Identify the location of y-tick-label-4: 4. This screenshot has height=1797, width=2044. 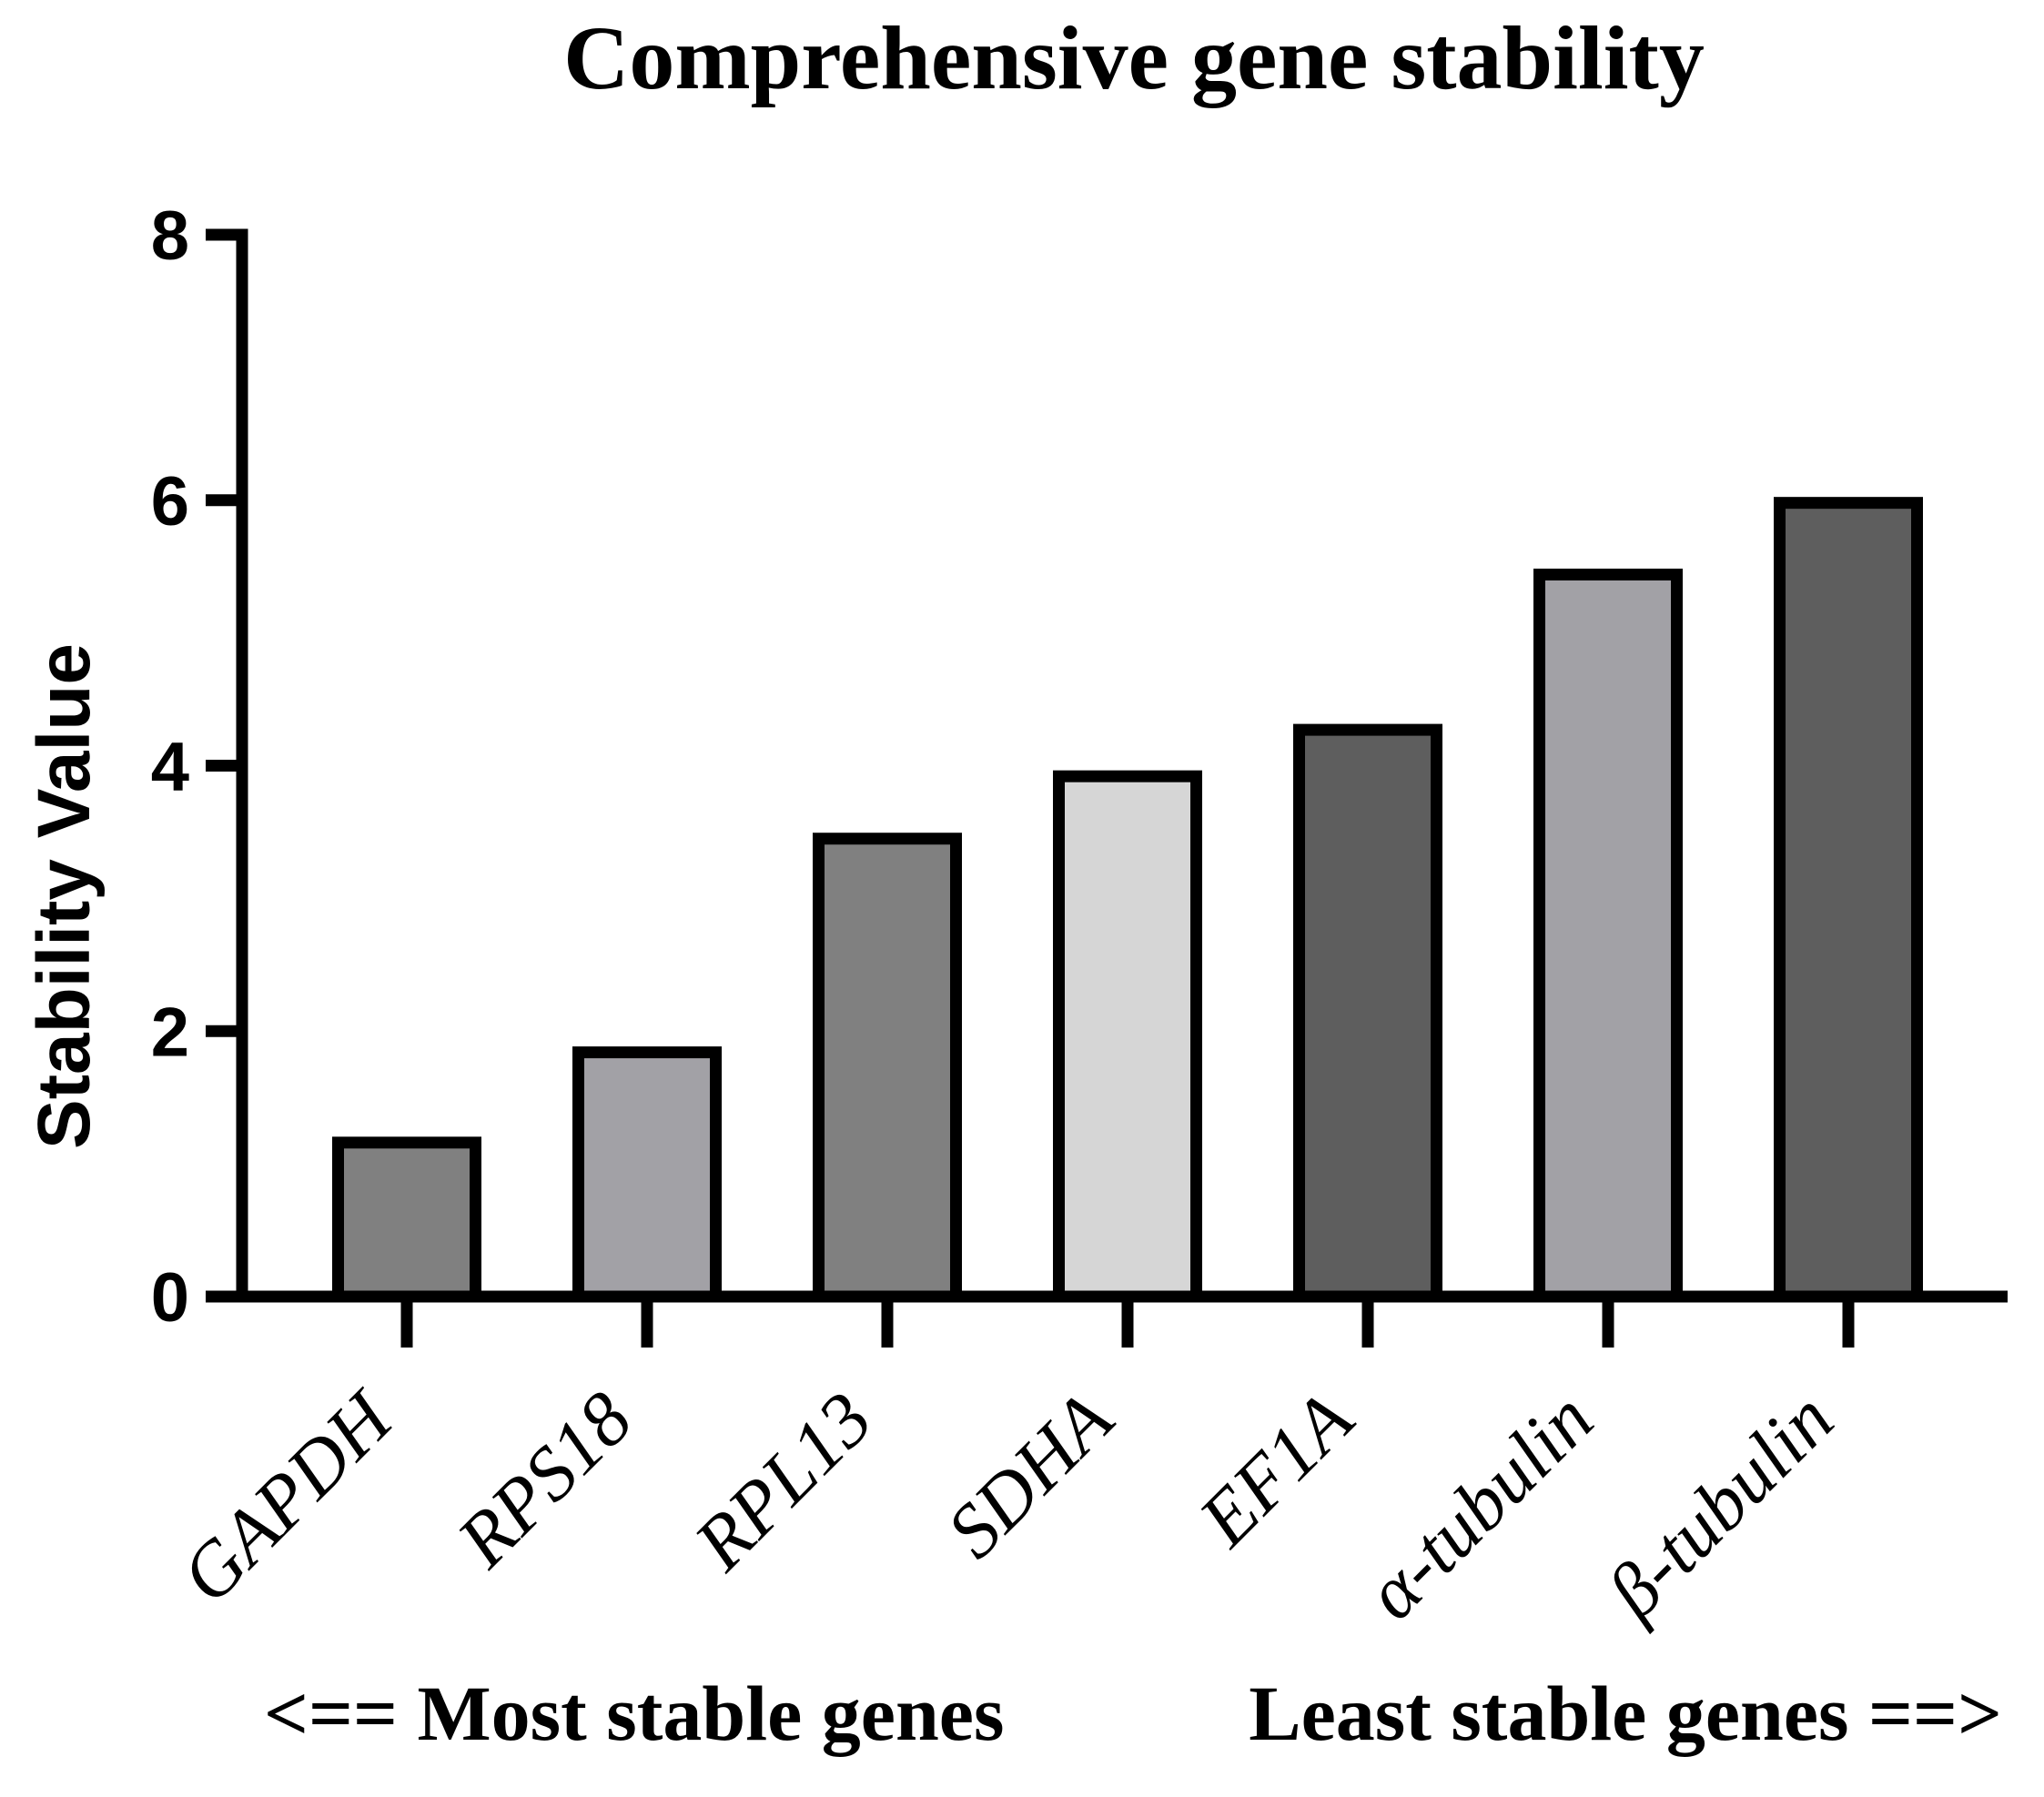
(170, 767).